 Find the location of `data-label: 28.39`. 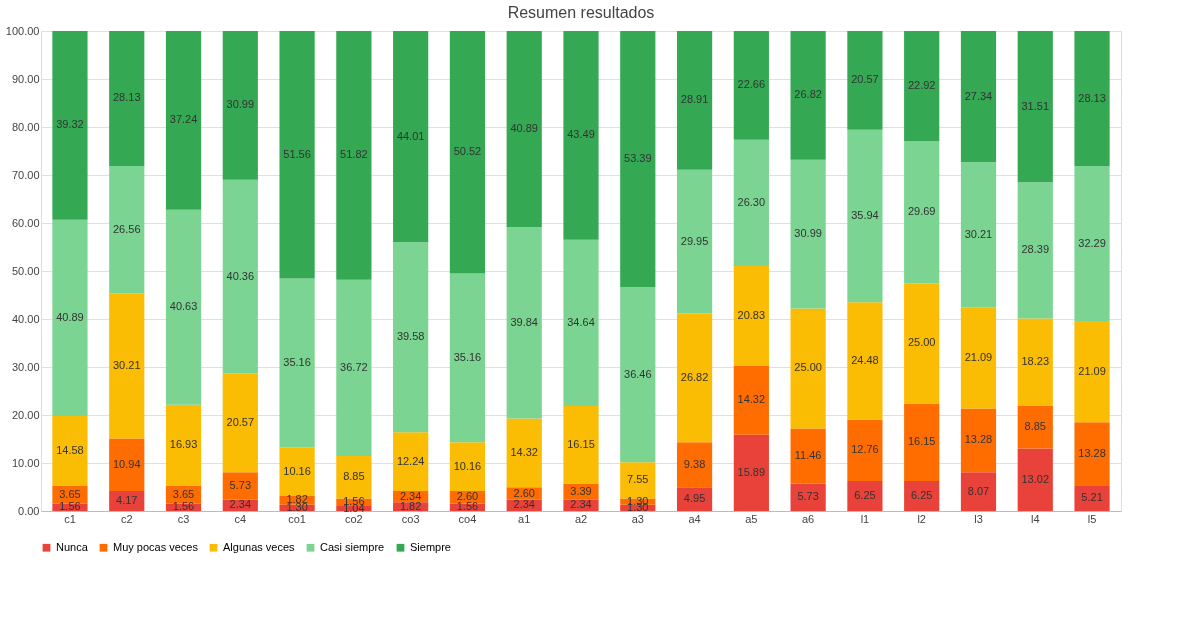

data-label: 28.39 is located at coordinates (1035, 249).